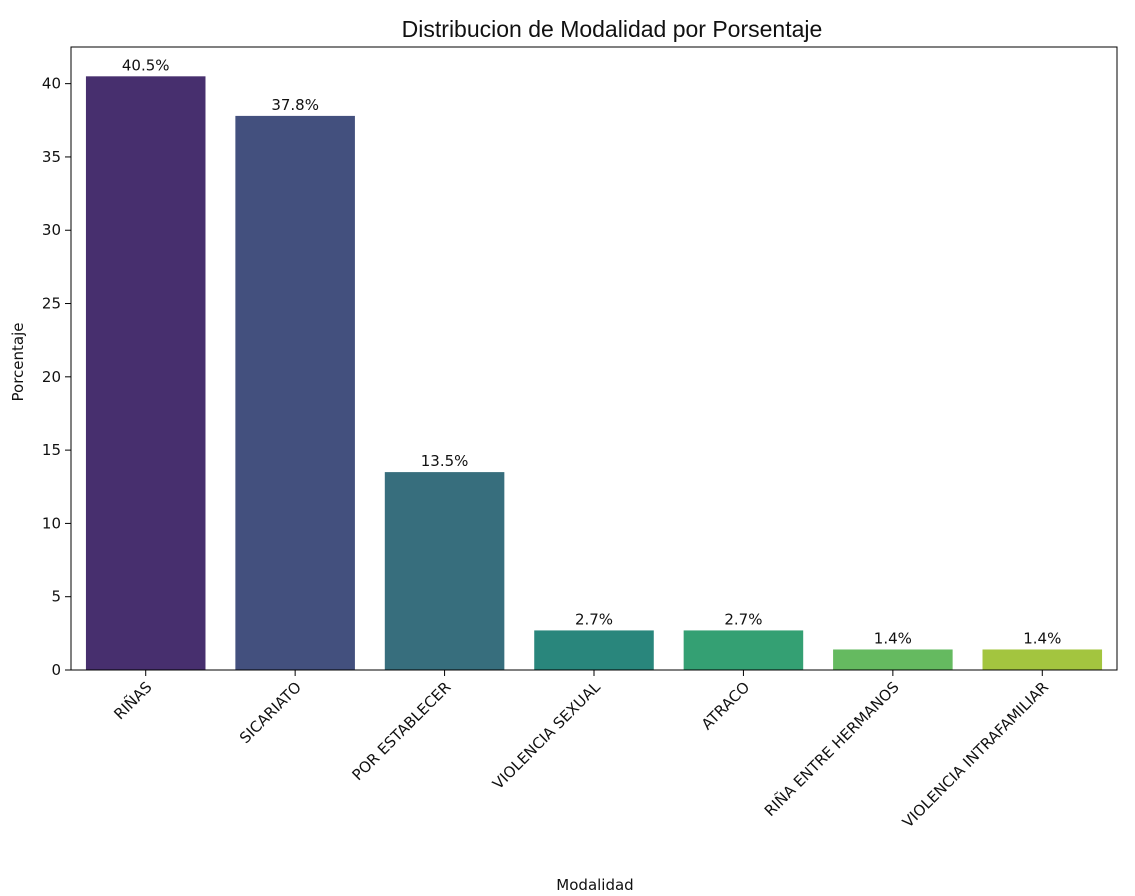 The height and width of the screenshot is (896, 1135). Describe the element at coordinates (270, 712) in the screenshot. I see `x-tick-label: SICARIATO` at that location.